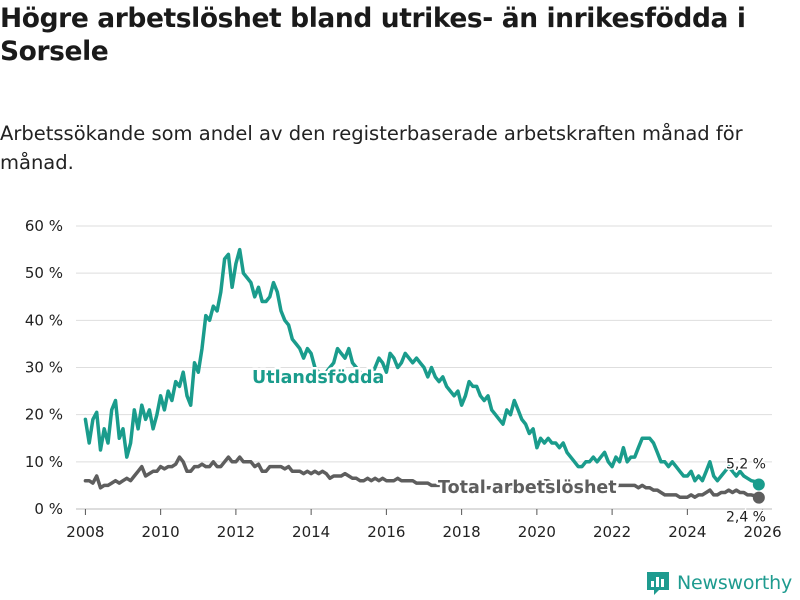 This screenshot has height=600, width=800. I want to click on x-tick-label: 2008, so click(85, 532).